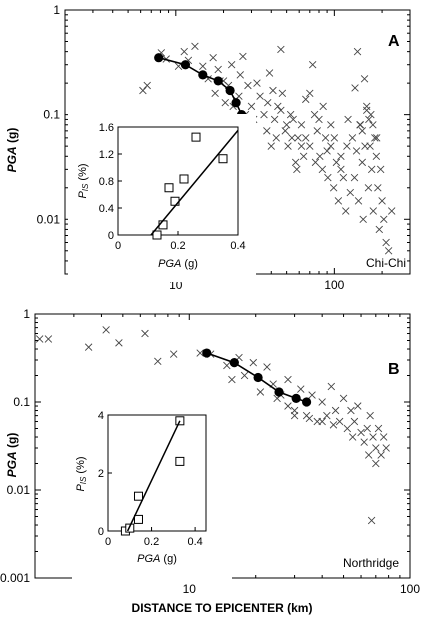 This screenshot has height=622, width=434. I want to click on inset-y-tick-label: 2, so click(101, 474).